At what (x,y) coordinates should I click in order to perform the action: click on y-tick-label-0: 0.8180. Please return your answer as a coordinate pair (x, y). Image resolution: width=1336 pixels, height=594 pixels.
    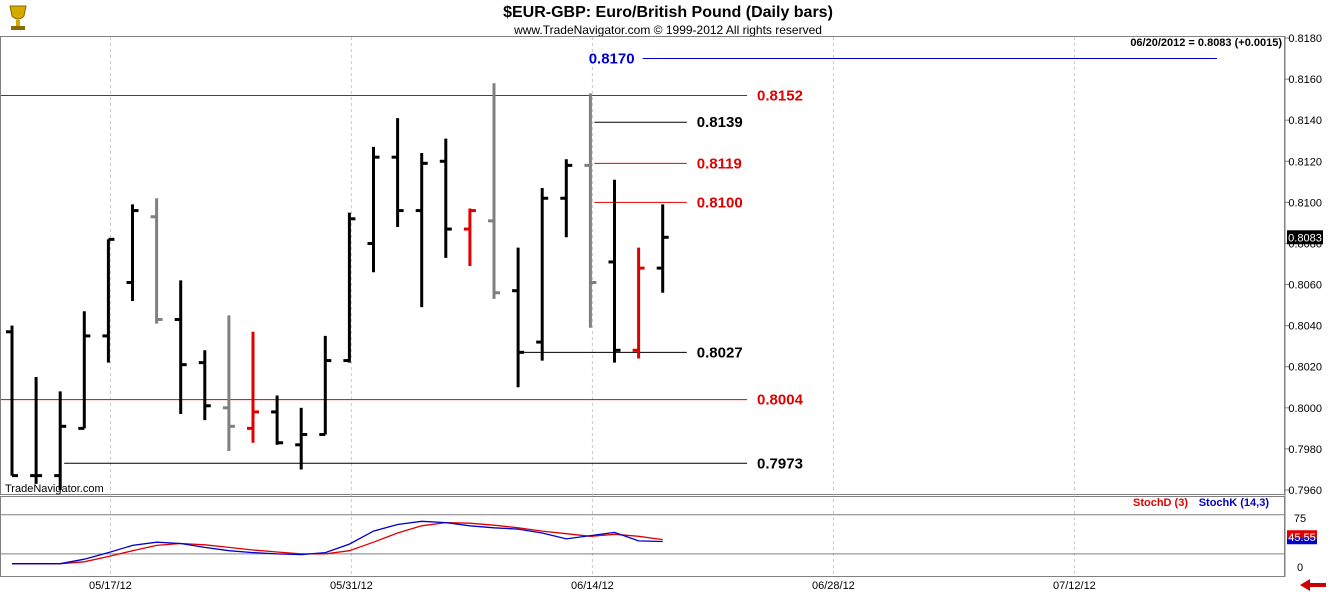
    Looking at the image, I should click on (1305, 39).